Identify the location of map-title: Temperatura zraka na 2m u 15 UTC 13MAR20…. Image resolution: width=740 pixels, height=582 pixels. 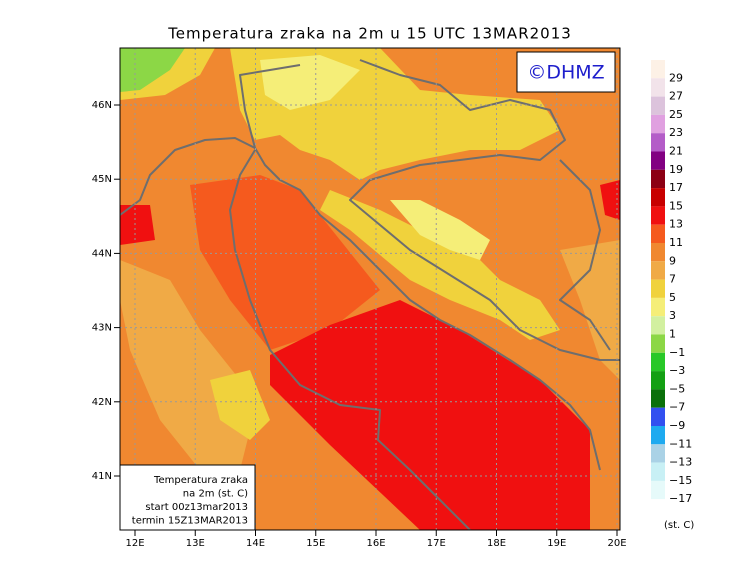
(369, 34).